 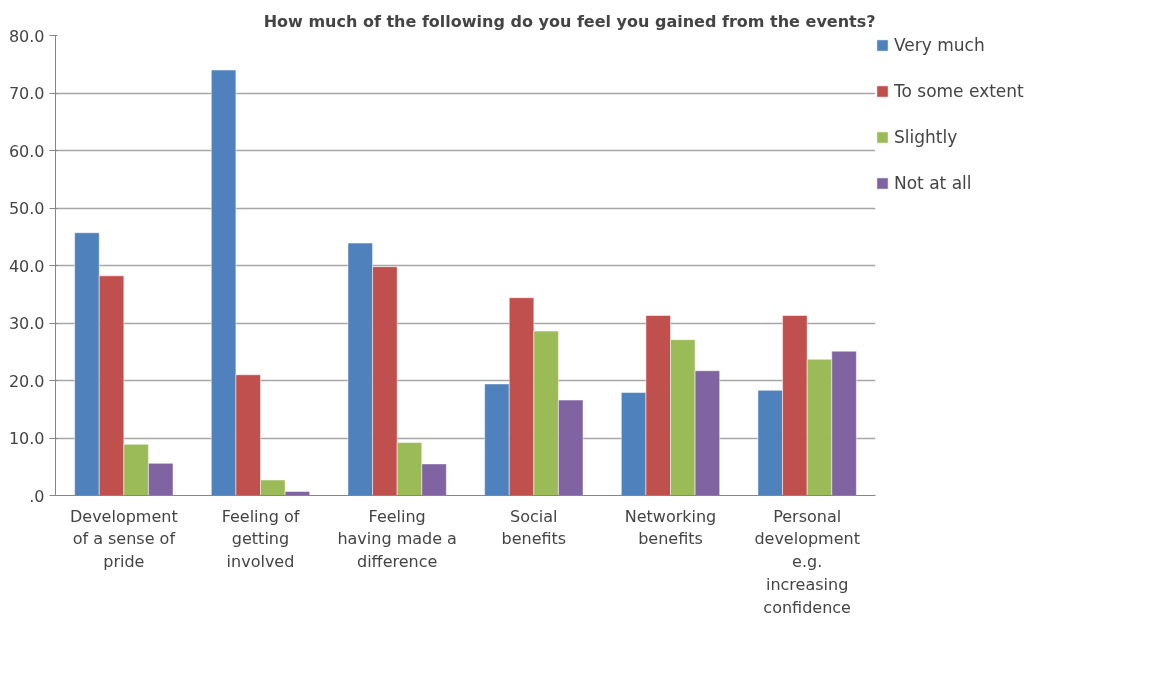 I want to click on y-tick-label: 70.0, so click(x=26, y=93).